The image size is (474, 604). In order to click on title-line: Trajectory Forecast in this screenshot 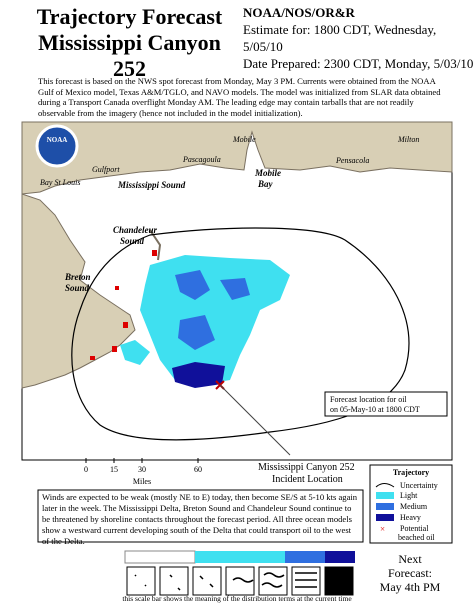, I will do `click(129, 16)`.